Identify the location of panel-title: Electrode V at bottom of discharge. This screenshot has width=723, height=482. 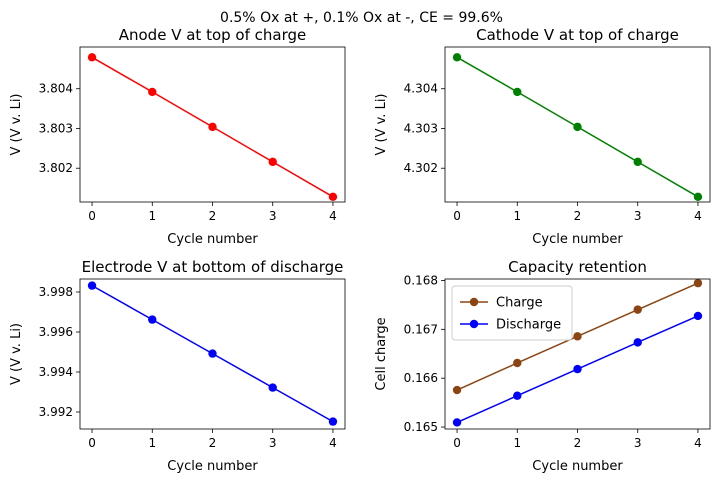
(213, 267).